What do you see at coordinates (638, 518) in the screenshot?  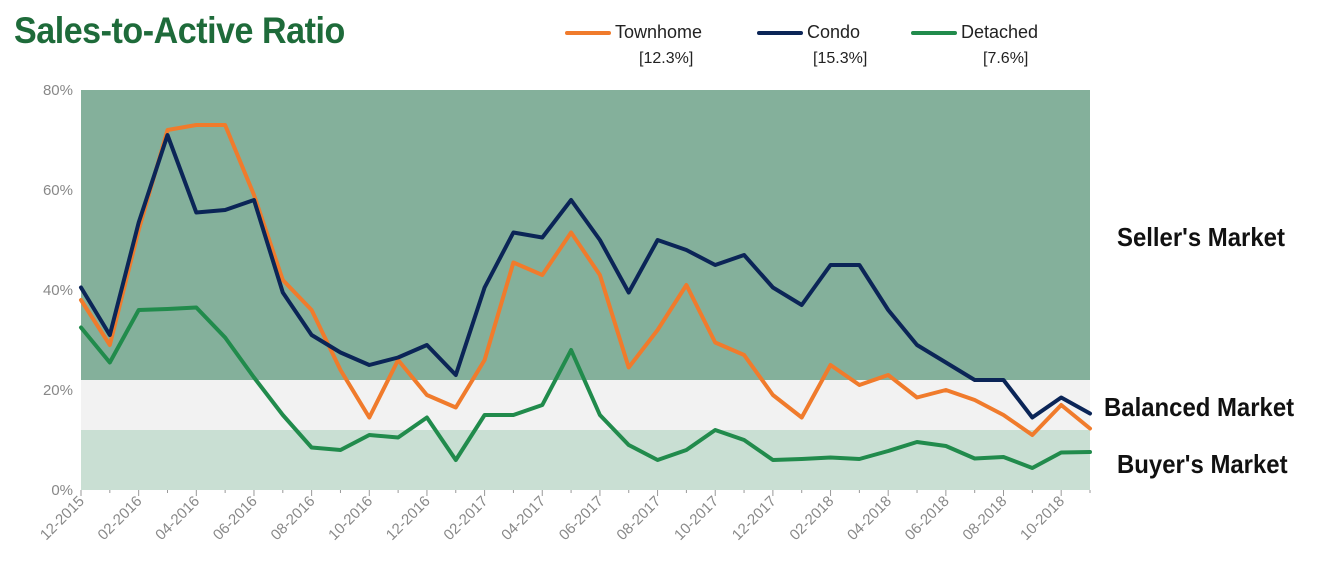 I see `x-tick-label: 08-2017` at bounding box center [638, 518].